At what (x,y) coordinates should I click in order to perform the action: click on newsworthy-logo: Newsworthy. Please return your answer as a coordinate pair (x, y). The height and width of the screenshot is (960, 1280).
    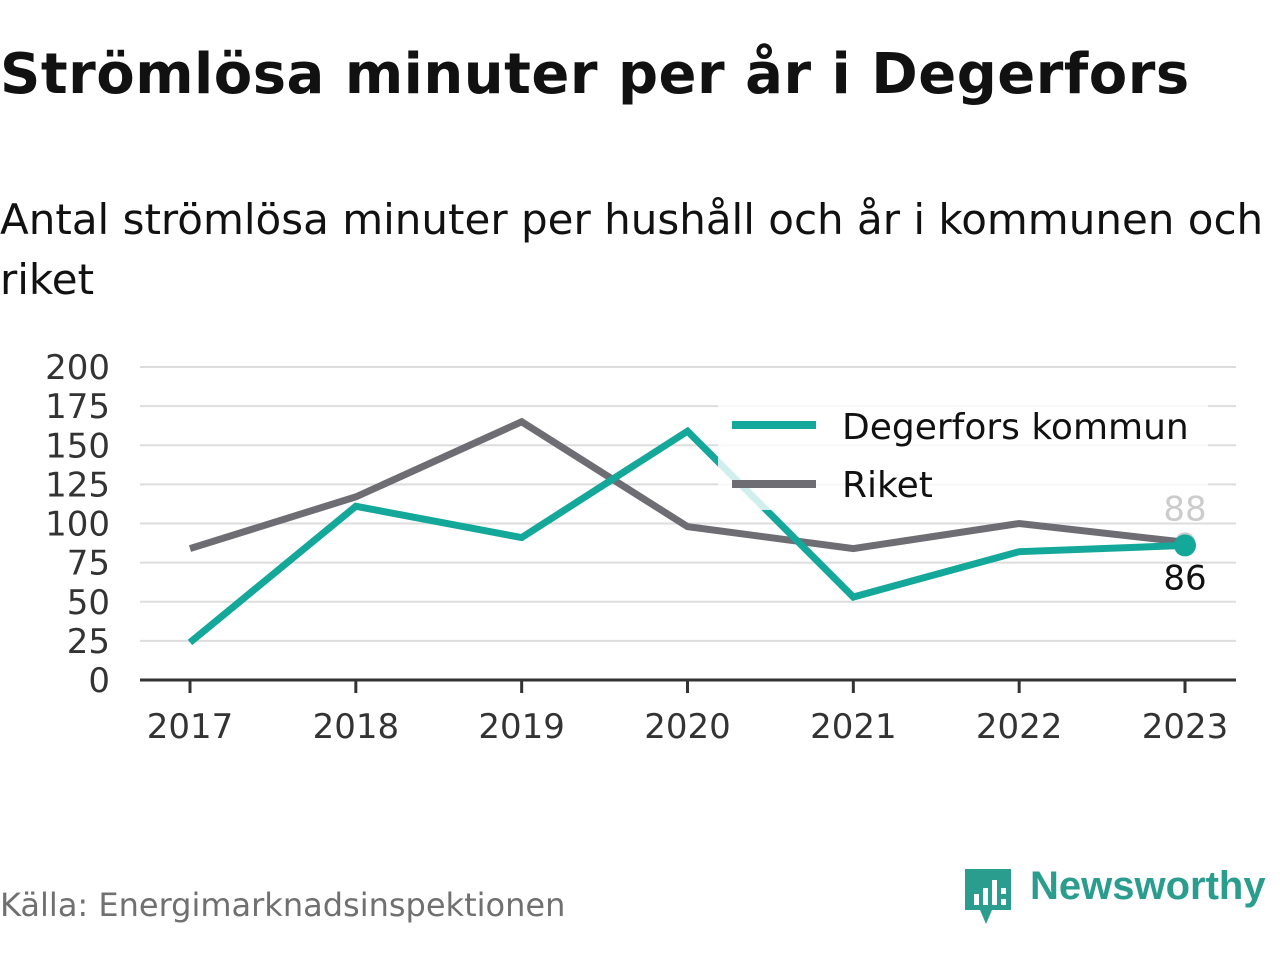
    Looking at the image, I should click on (1118, 896).